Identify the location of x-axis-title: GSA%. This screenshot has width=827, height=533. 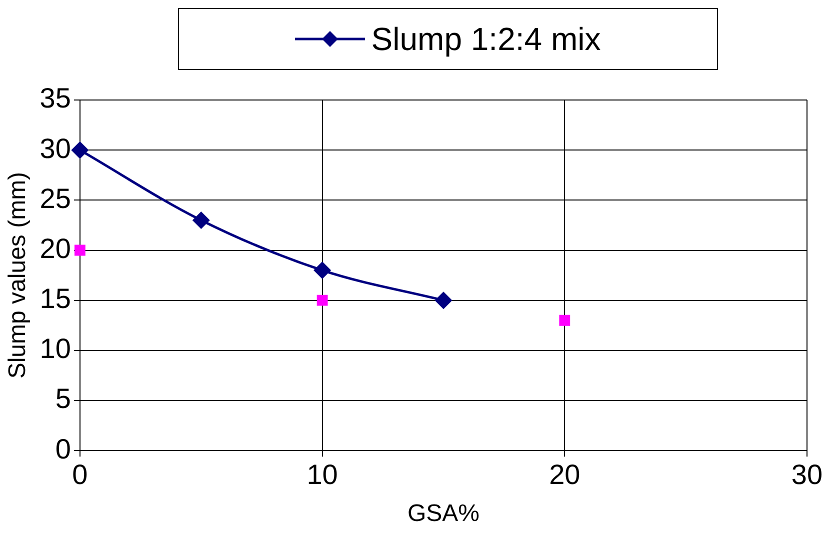
(443, 514).